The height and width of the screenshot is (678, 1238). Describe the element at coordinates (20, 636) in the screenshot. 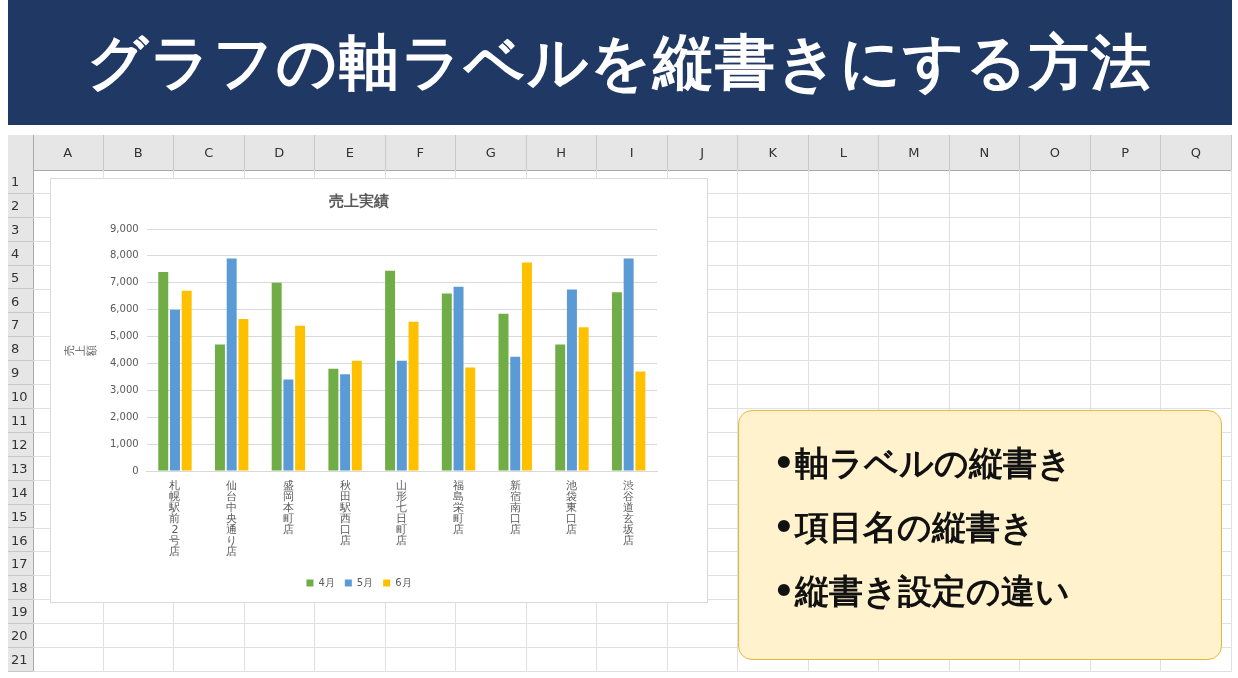

I see `y-tick-label: 20` at that location.